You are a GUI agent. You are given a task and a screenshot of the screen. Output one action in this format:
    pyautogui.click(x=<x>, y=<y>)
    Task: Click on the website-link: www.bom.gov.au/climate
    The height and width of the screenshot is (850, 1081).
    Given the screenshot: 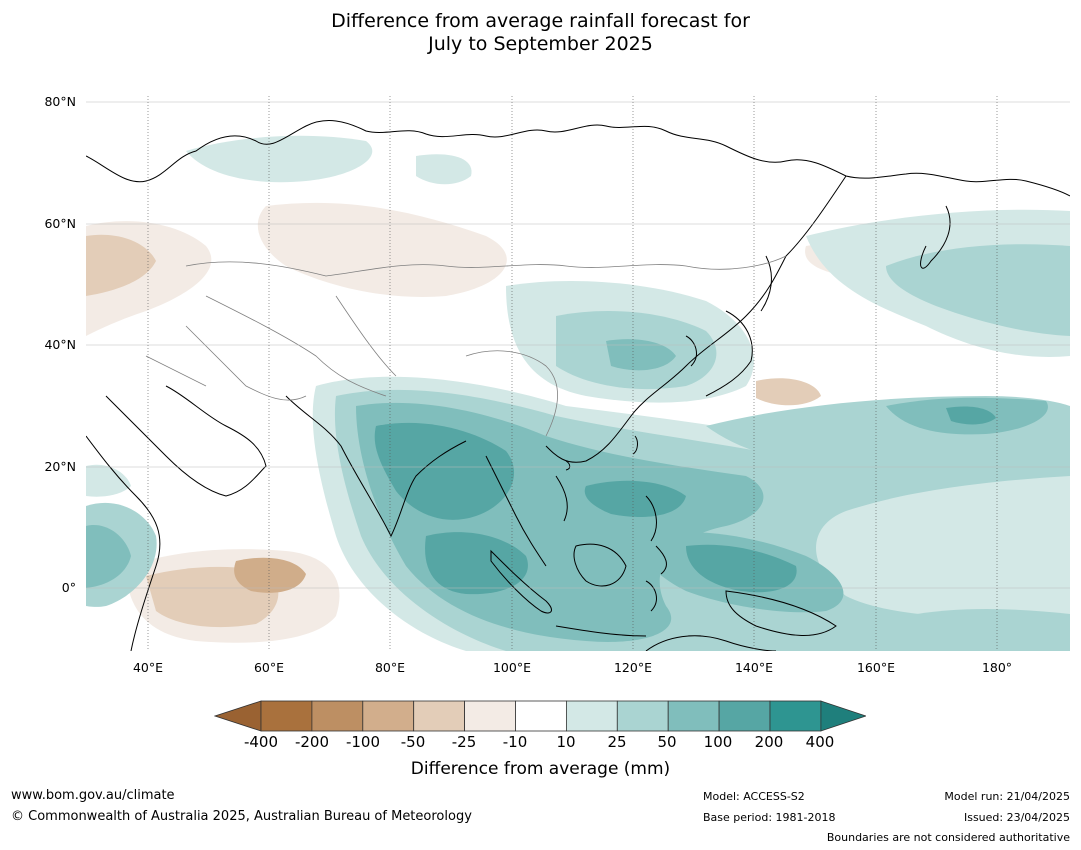 What is the action you would take?
    pyautogui.click(x=93, y=795)
    